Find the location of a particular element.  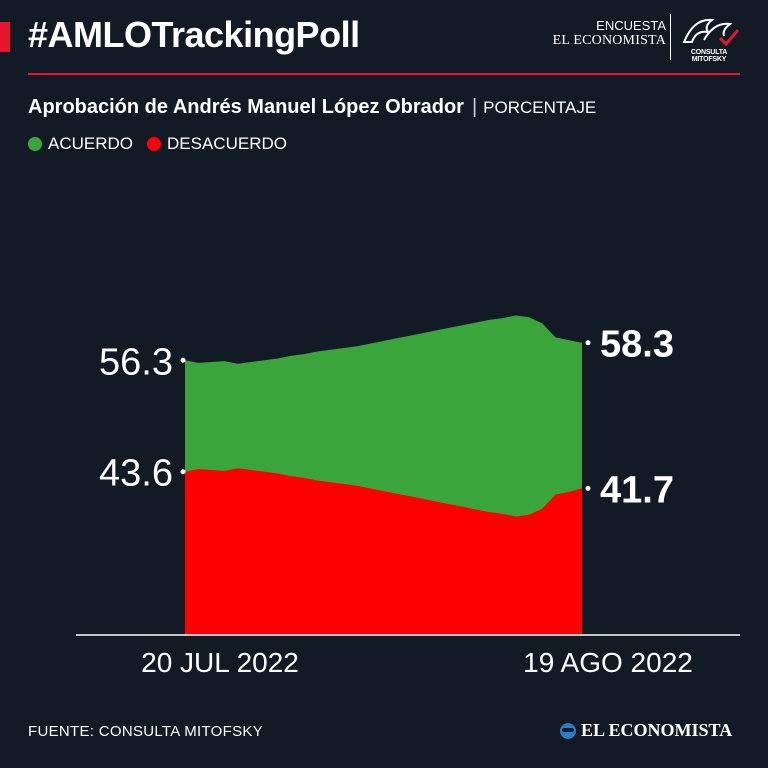

start-label-acuerdo: 56.3 is located at coordinates (136, 362).